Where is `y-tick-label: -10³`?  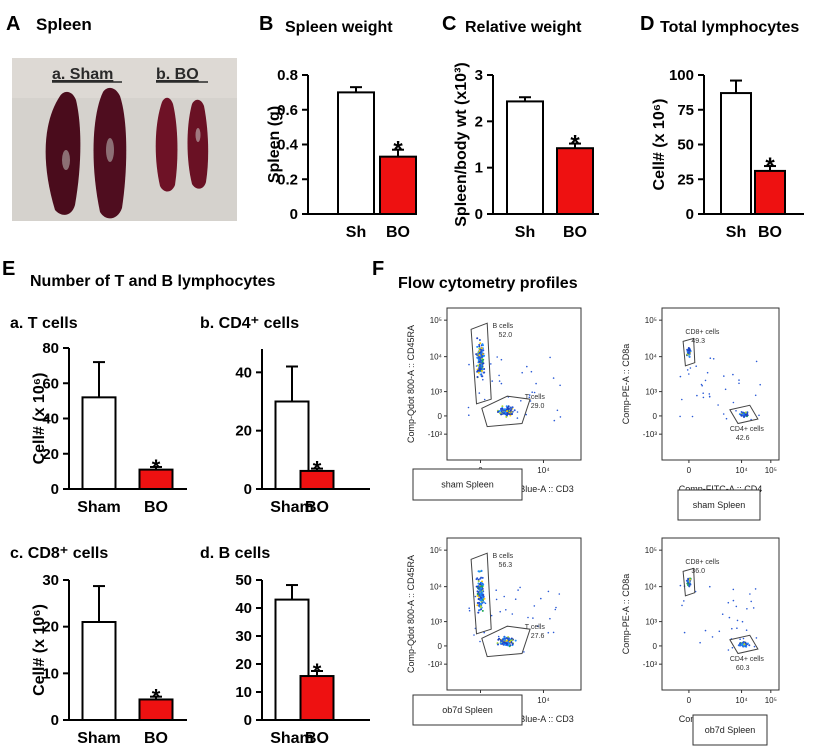
y-tick-label: -10³ is located at coordinates (435, 664).